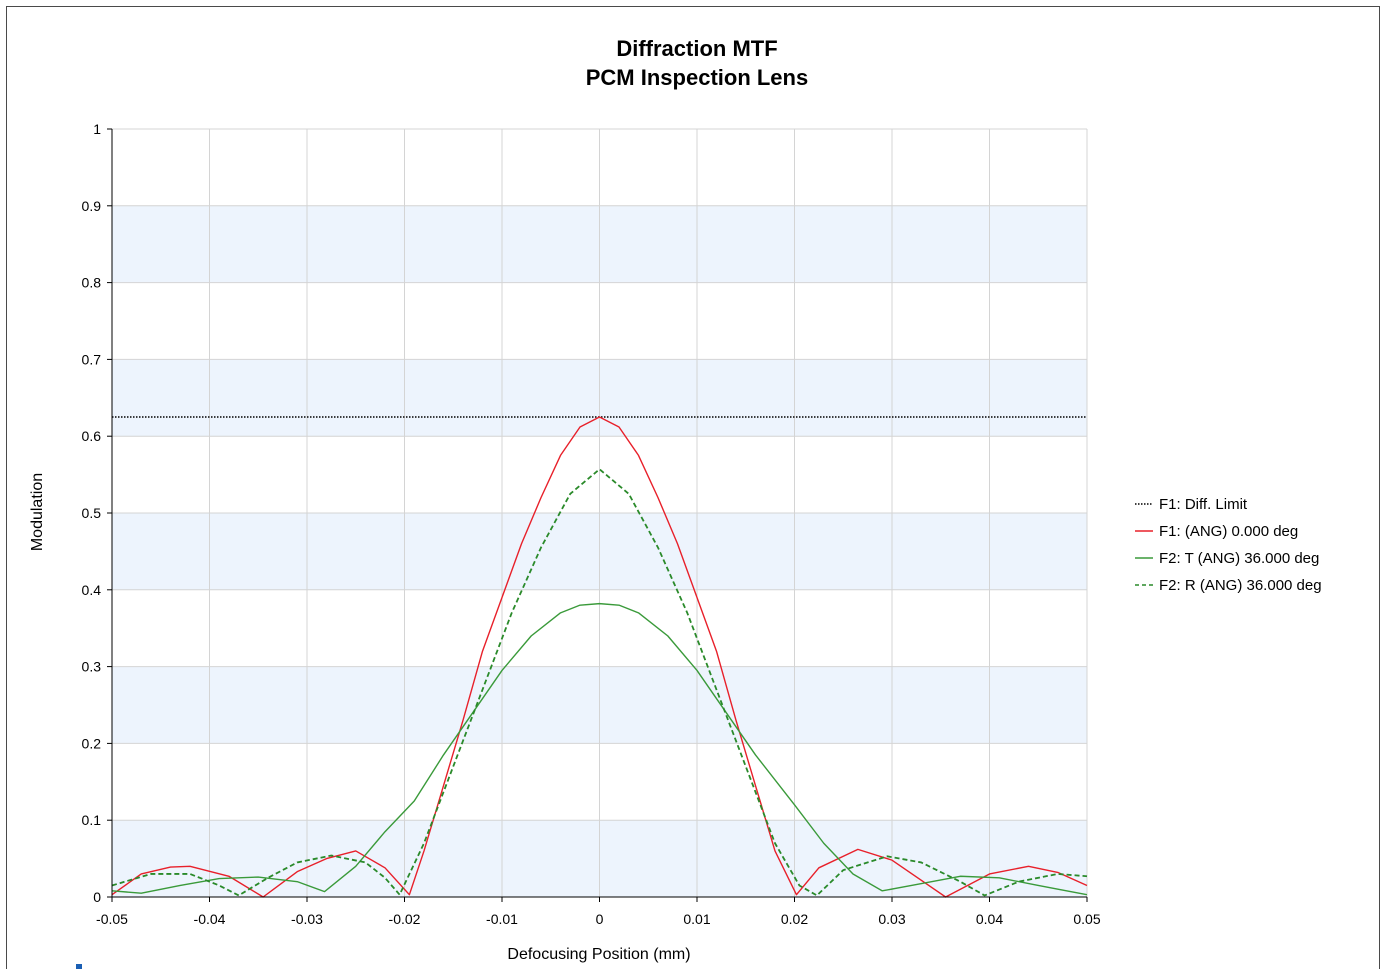 The height and width of the screenshot is (969, 1386). Describe the element at coordinates (97, 897) in the screenshot. I see `y-tick-label: 0` at that location.